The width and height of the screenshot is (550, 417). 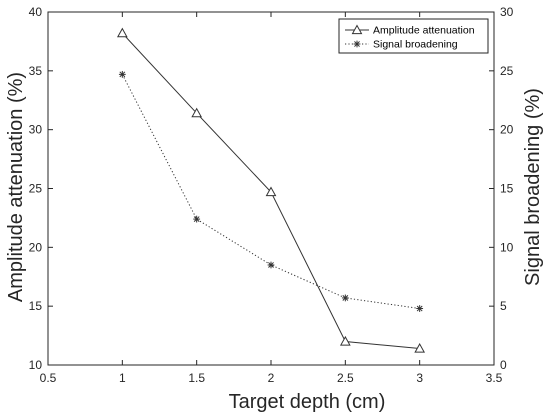 I want to click on right-y-tick-label: 15, so click(x=507, y=189).